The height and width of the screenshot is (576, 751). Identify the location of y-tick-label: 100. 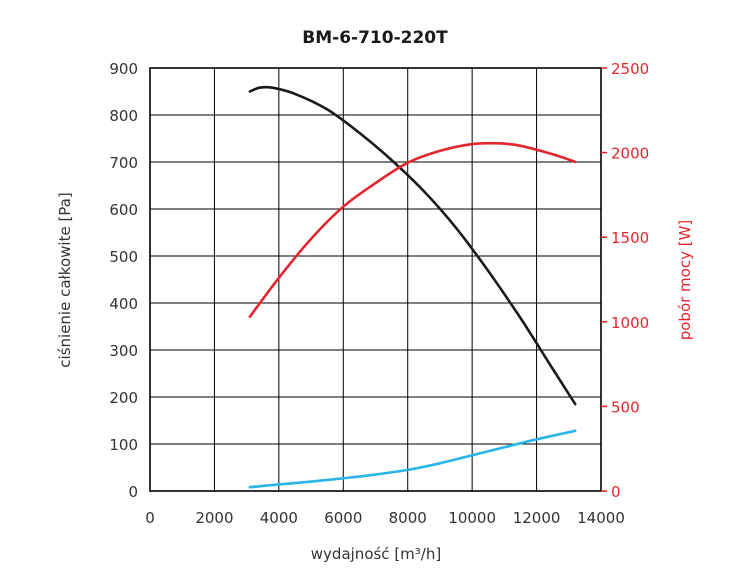
(123, 445).